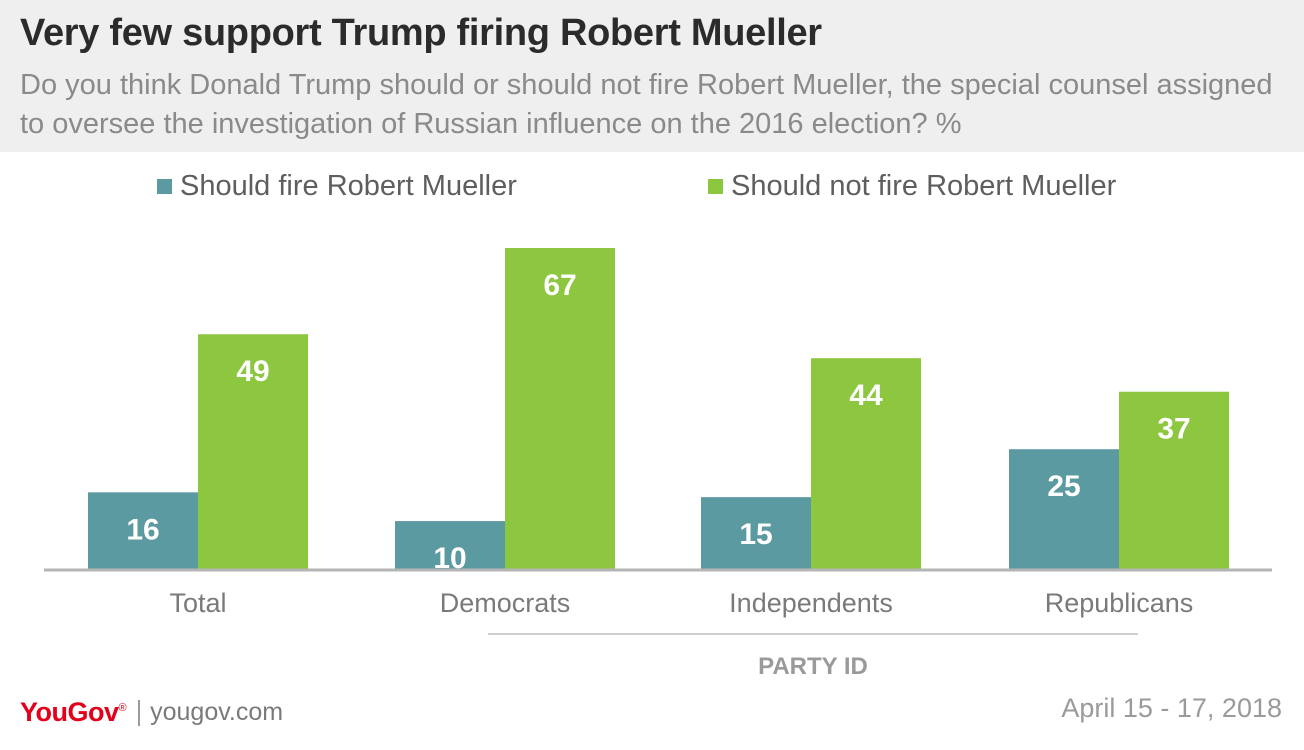  Describe the element at coordinates (253, 451) in the screenshot. I see `bar-not-fire-total` at that location.